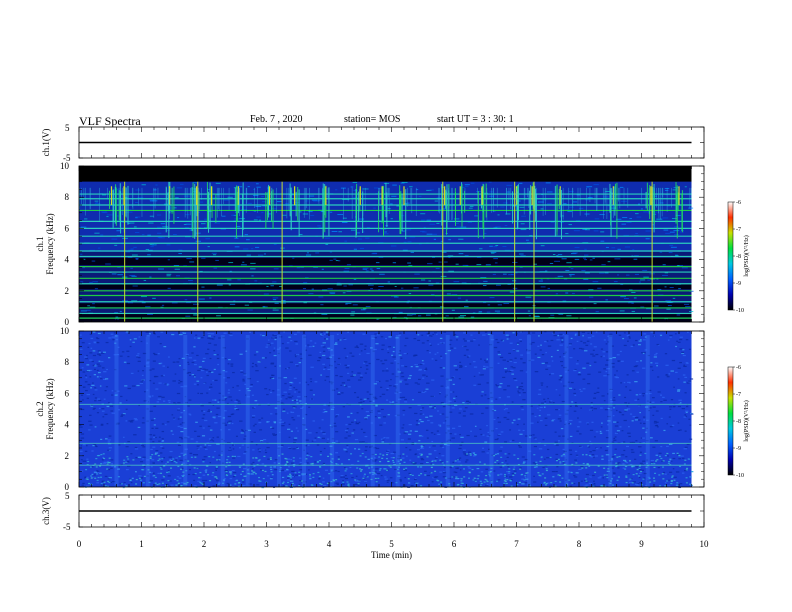  Describe the element at coordinates (385, 320) in the screenshot. I see `spectrogram-dark-band` at that location.